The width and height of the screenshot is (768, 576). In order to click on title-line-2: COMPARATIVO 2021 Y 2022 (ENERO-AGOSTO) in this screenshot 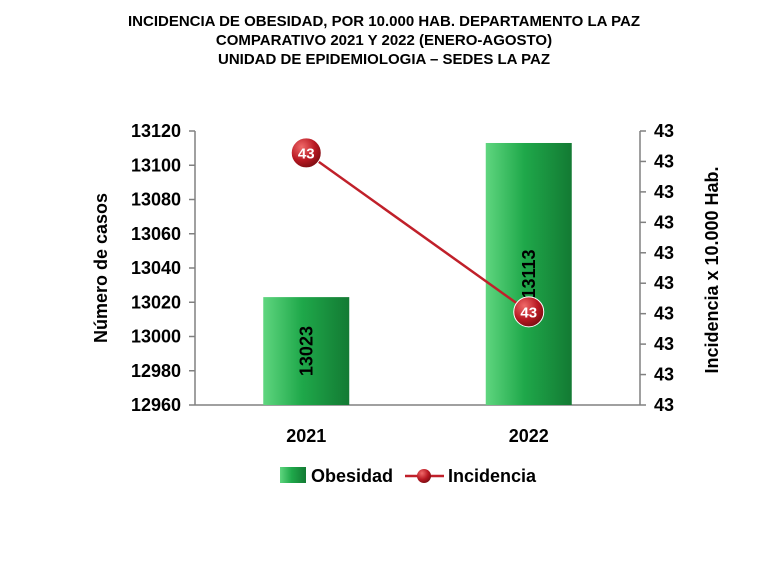, I will do `click(384, 40)`.